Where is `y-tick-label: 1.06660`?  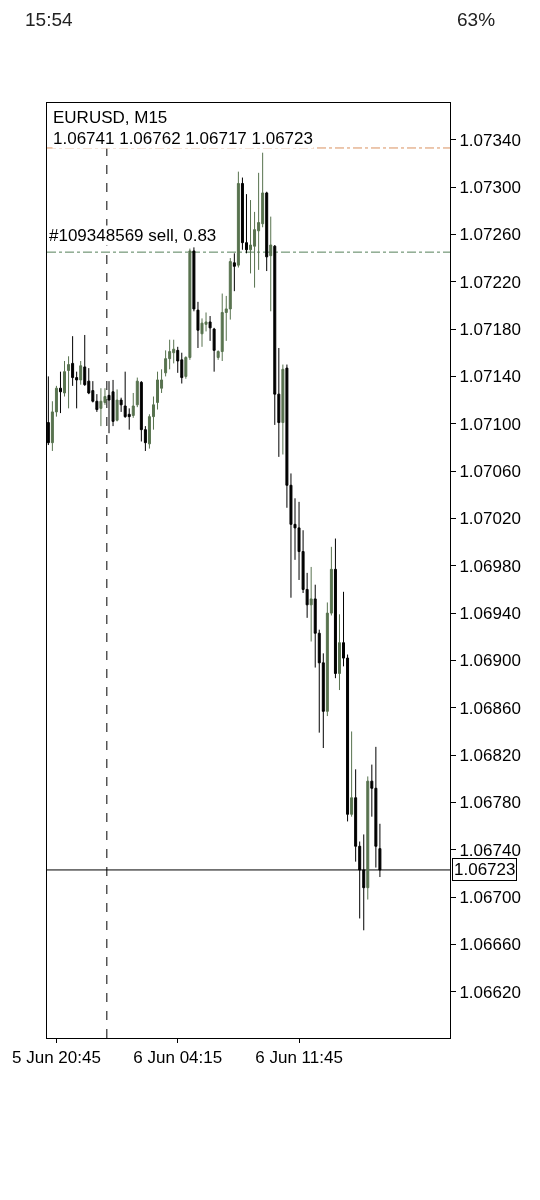 y-tick-label: 1.06660 is located at coordinates (490, 945).